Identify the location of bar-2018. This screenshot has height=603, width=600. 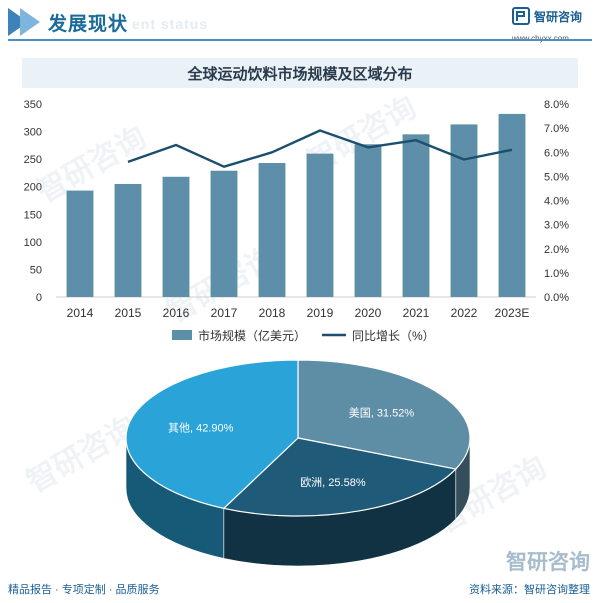
(272, 230).